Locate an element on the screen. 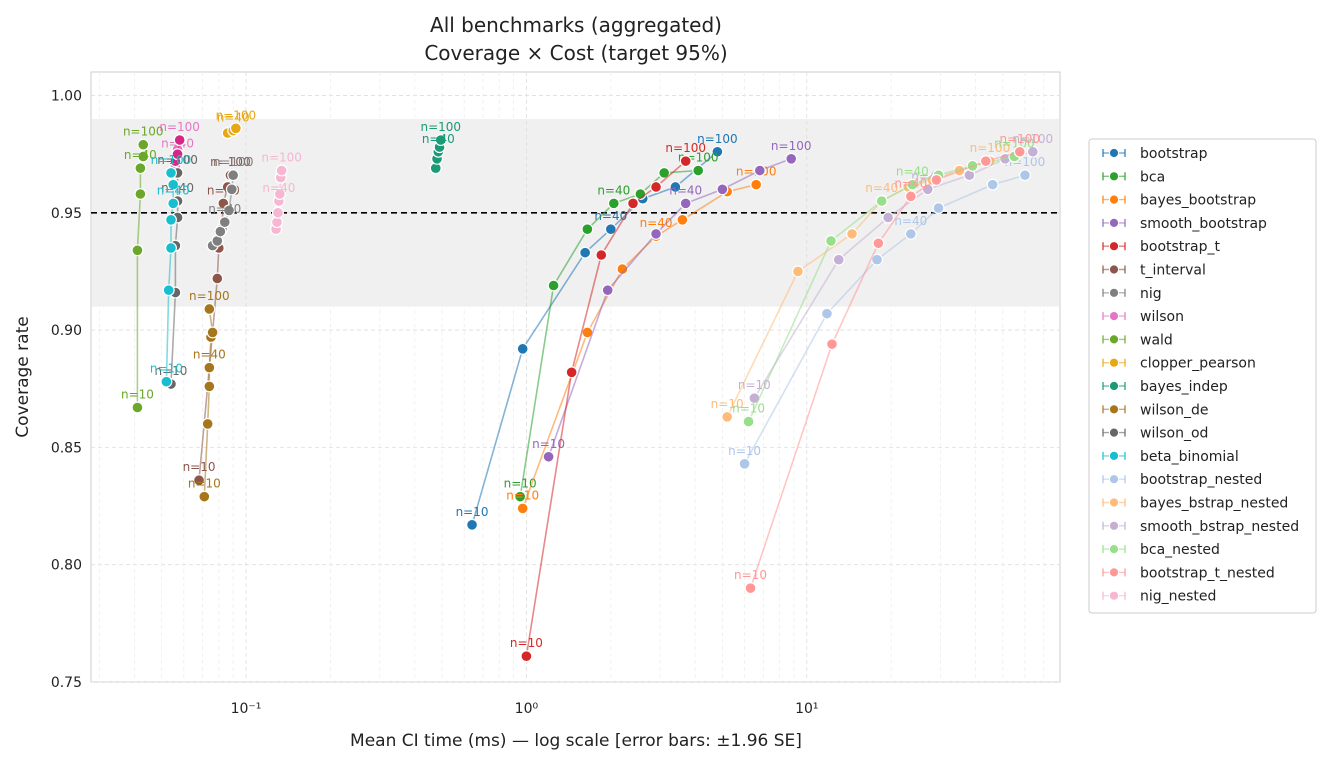 The image size is (1332, 765). legend-item: t_interval is located at coordinates (1154, 271).